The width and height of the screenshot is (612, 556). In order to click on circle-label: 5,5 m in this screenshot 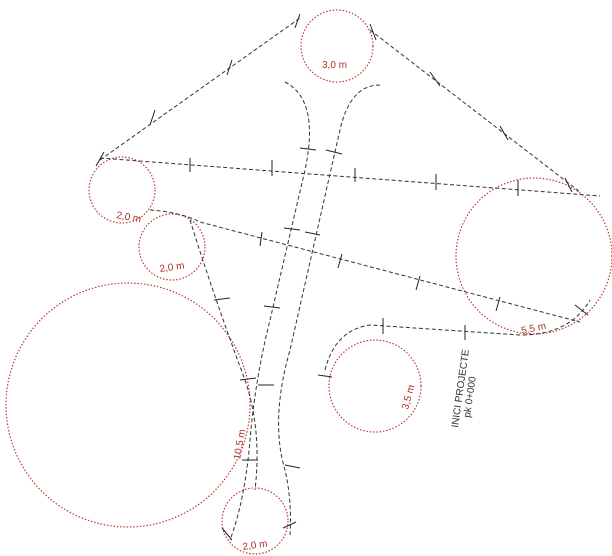, I will do `click(533, 329)`.